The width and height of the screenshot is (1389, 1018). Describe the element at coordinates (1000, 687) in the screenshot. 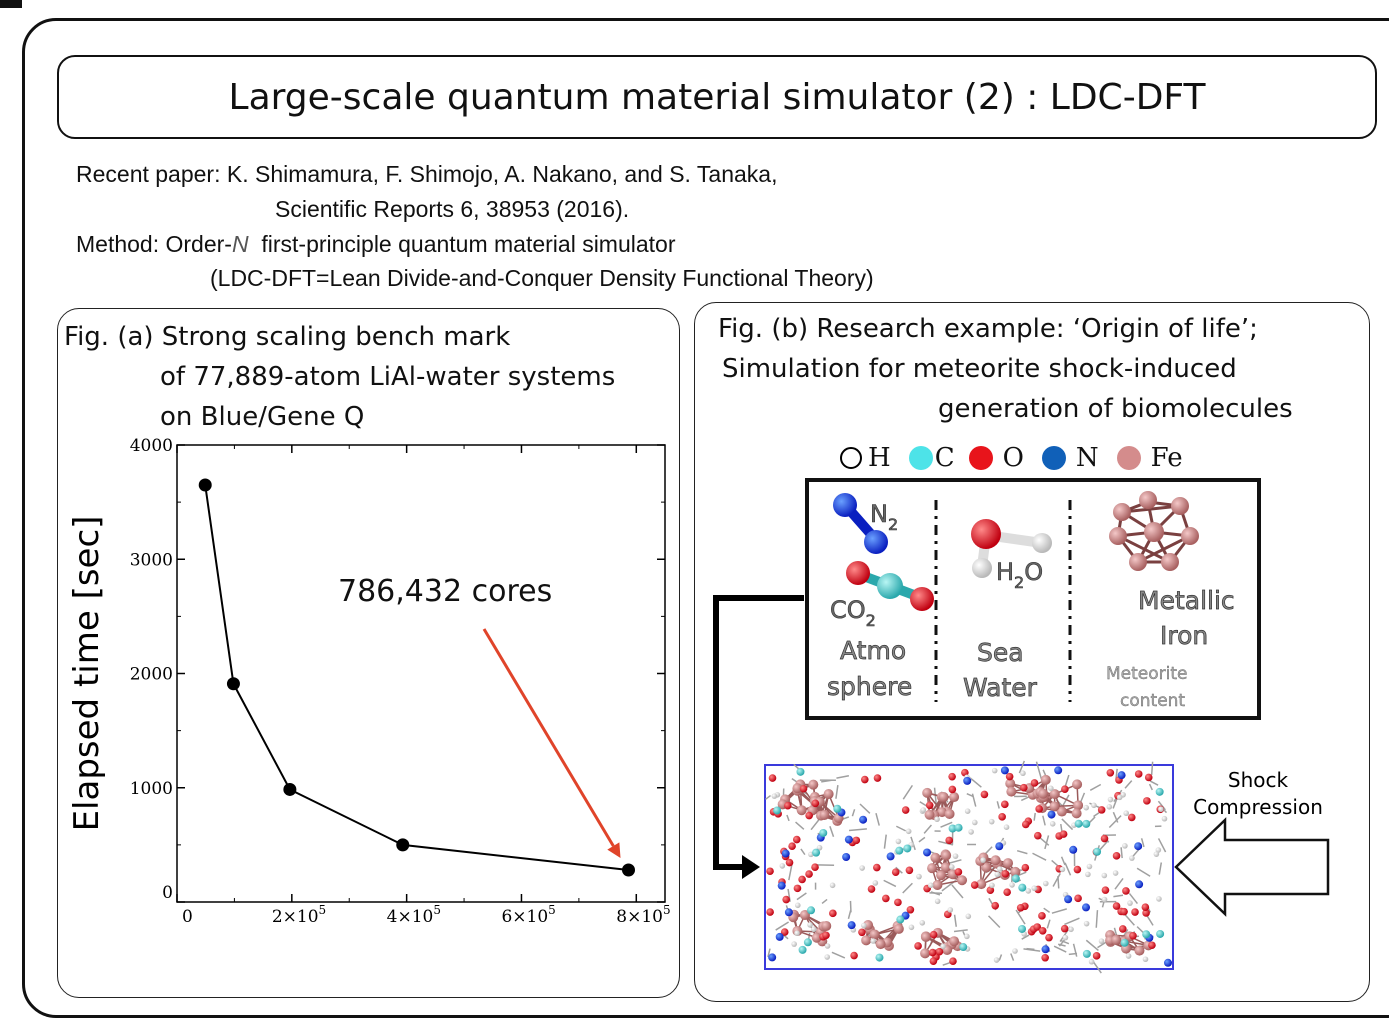

I see `water-label: Water` at that location.